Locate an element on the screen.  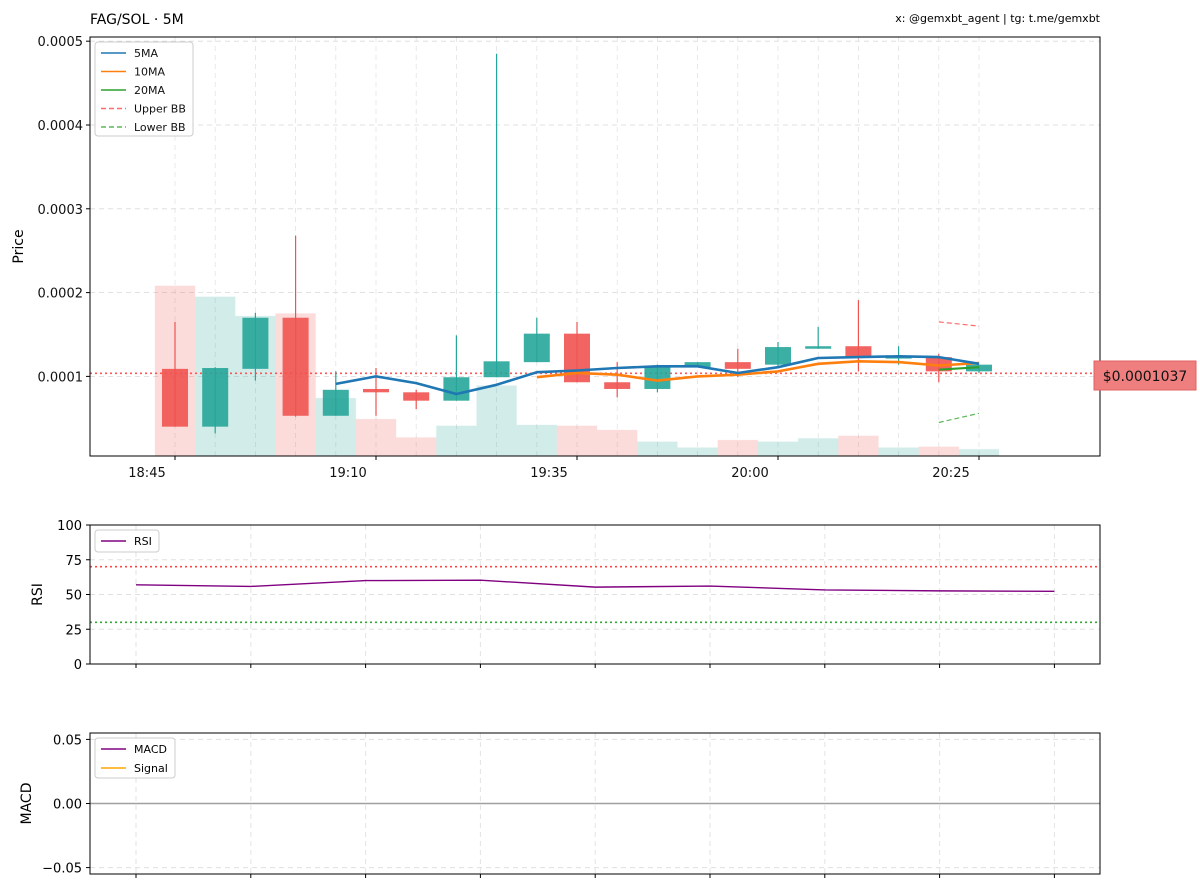
rsi-legend-label: RSI is located at coordinates (143, 541).